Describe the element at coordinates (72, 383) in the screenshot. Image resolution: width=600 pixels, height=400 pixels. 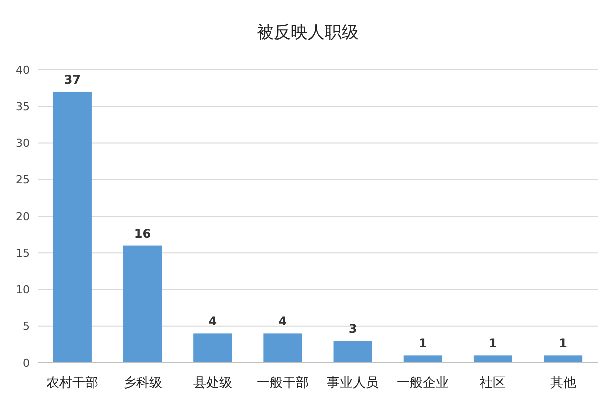
I see `x-tick-label: 农村干部` at that location.